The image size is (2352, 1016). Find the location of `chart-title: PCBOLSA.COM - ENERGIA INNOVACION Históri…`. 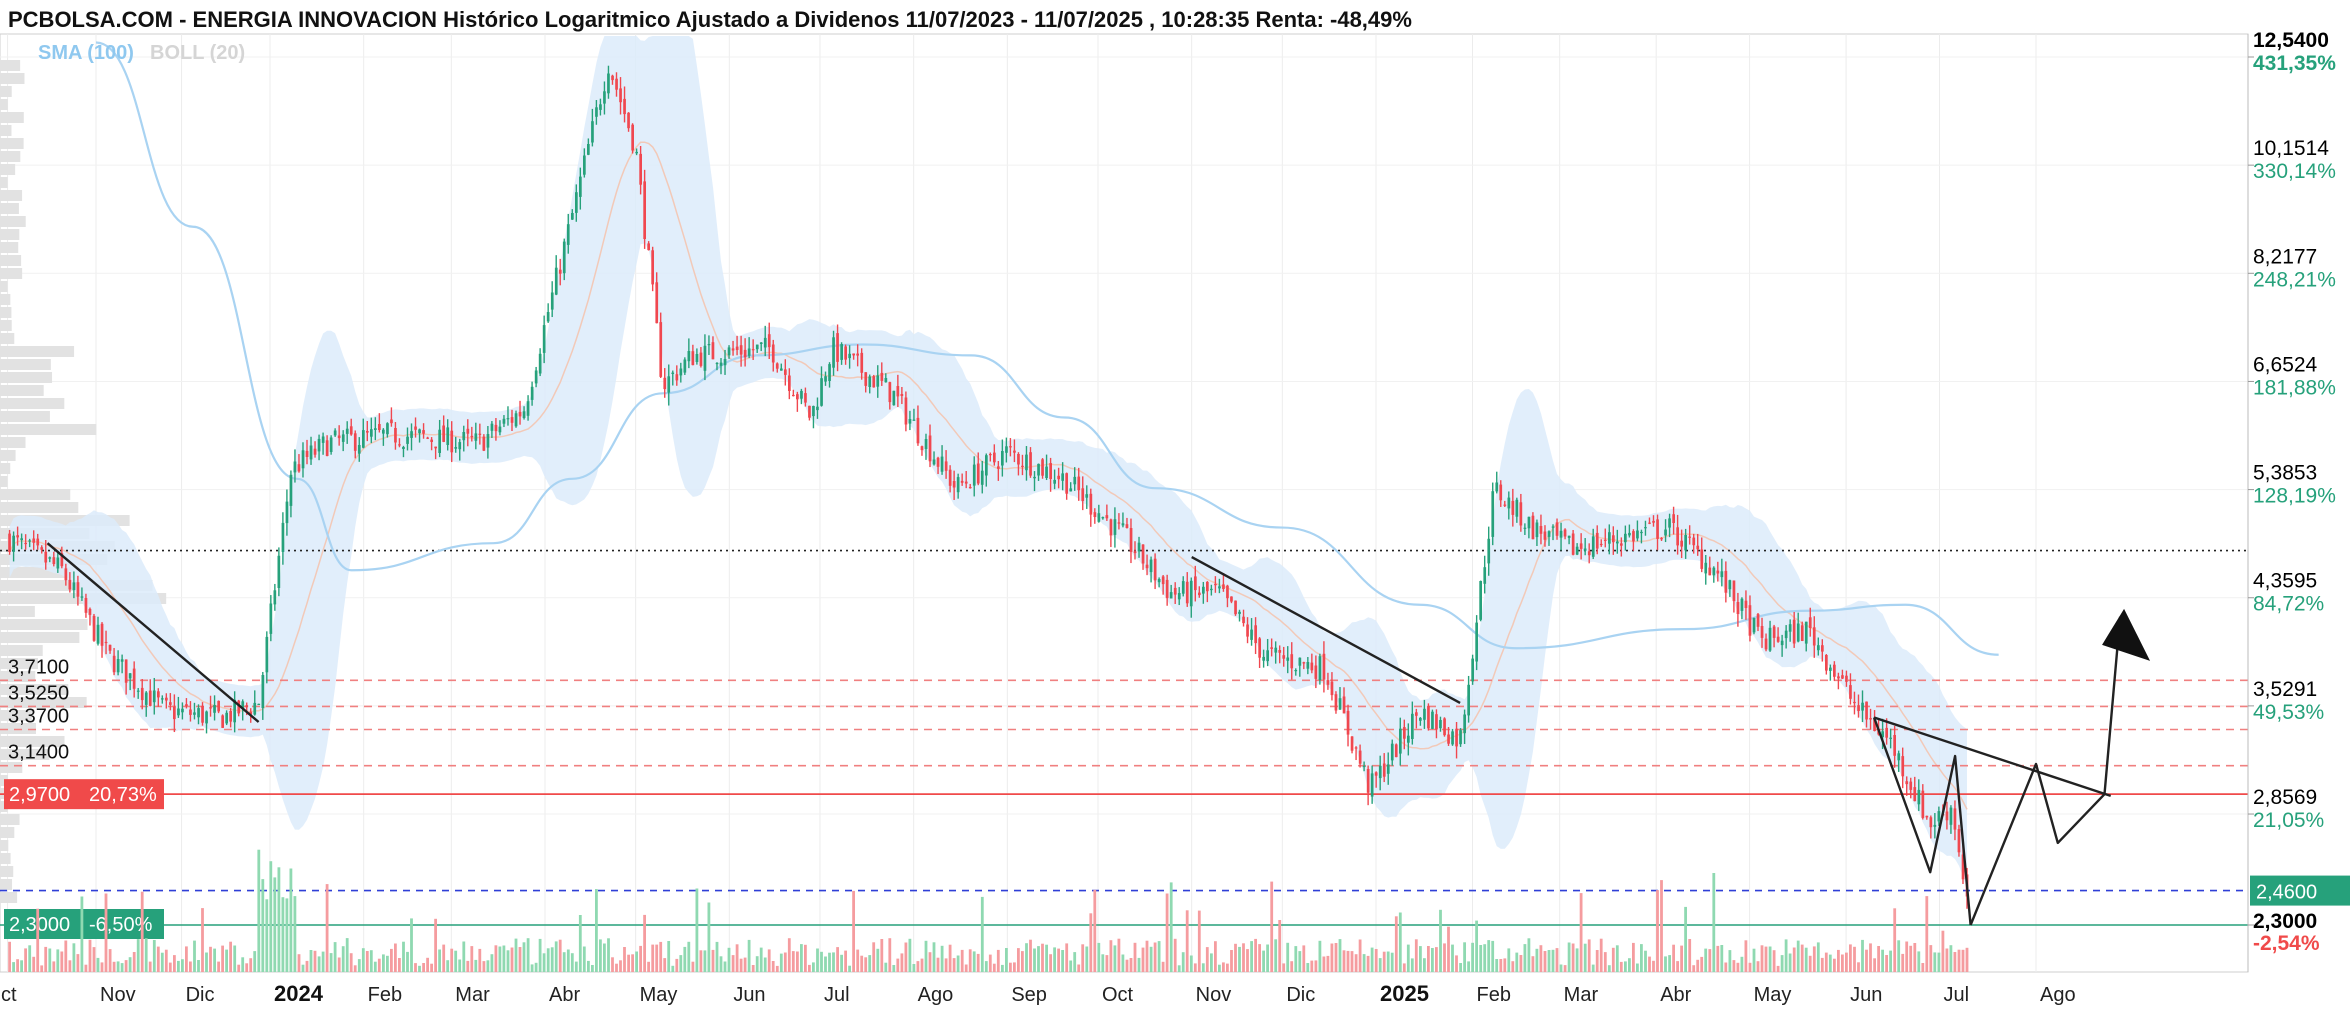

chart-title: PCBOLSA.COM - ENERGIA INNOVACION Históri… is located at coordinates (710, 19).